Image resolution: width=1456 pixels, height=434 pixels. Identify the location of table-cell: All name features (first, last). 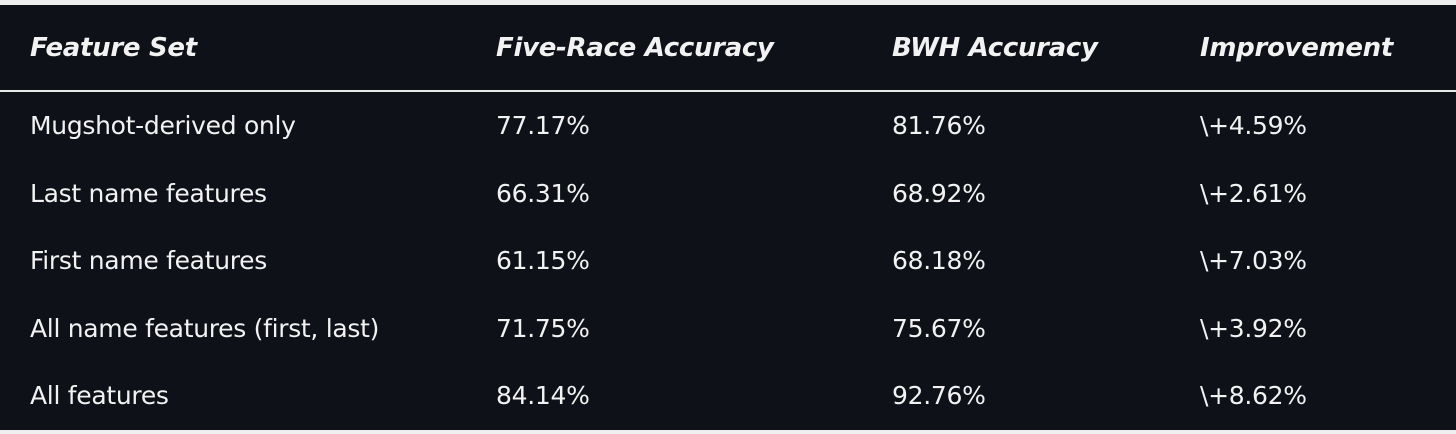
(205, 328).